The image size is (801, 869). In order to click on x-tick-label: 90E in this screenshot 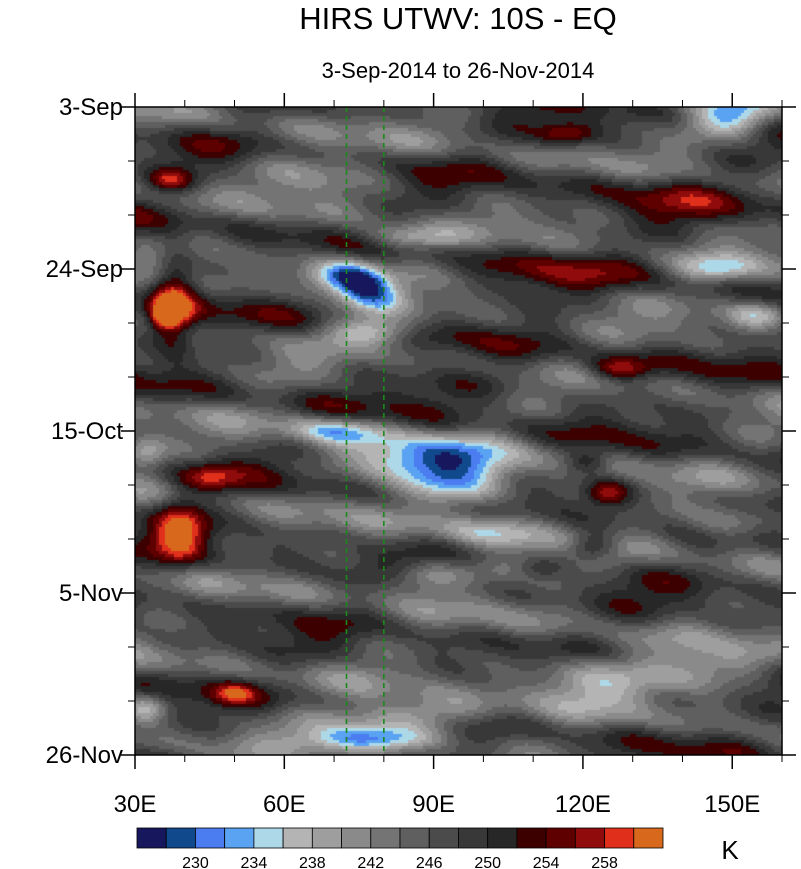, I will do `click(433, 804)`.